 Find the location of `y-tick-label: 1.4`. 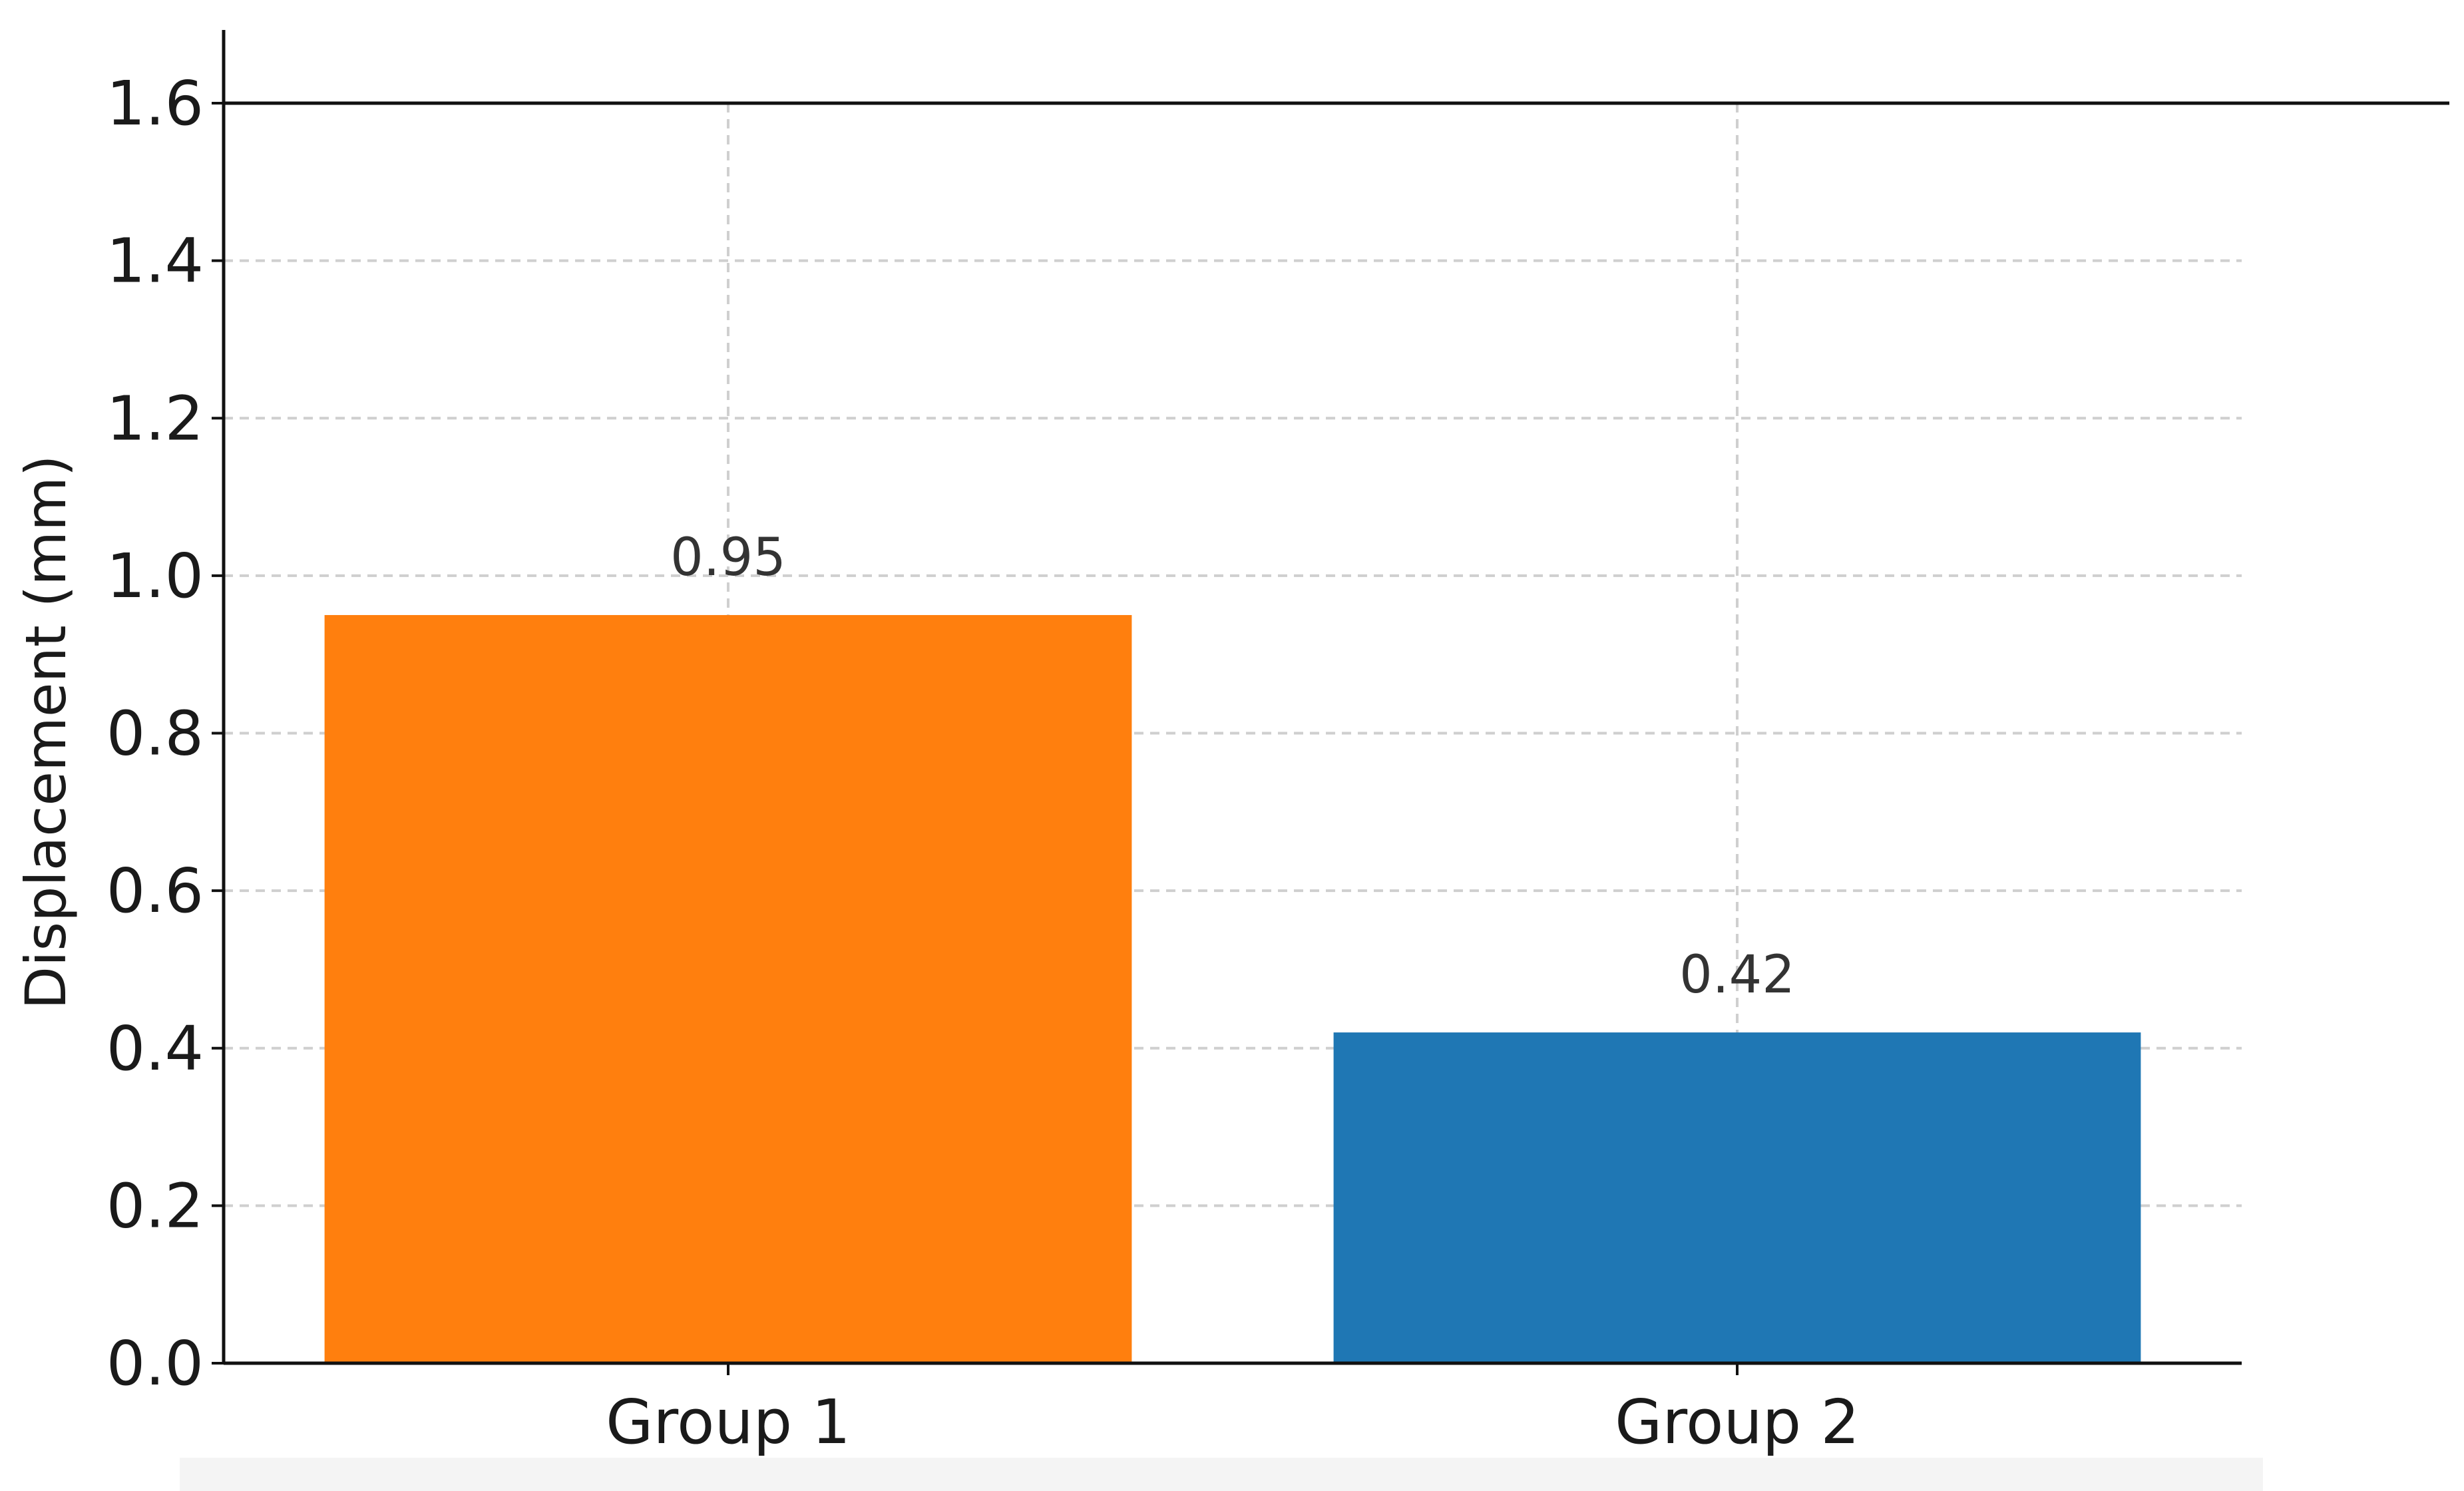

y-tick-label: 1.4 is located at coordinates (155, 261).